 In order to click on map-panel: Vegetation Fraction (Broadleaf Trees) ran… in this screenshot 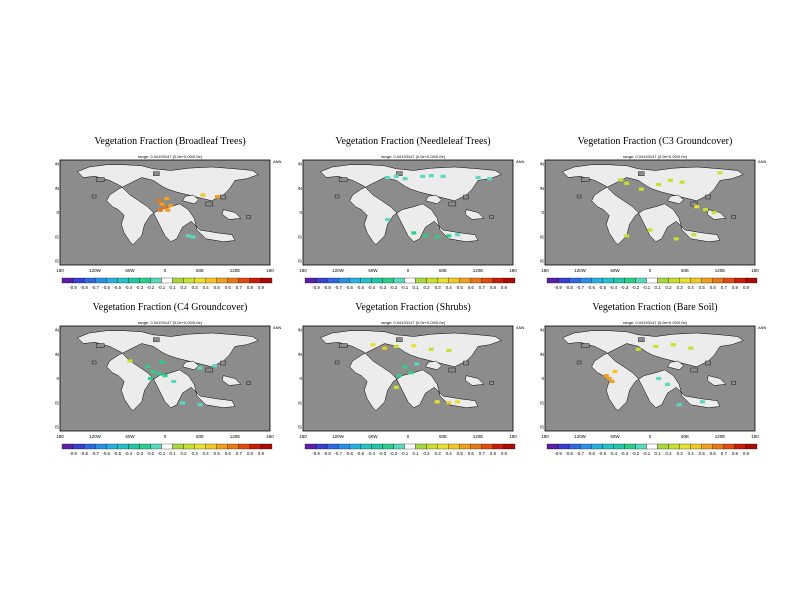, I will do `click(180, 223)`.